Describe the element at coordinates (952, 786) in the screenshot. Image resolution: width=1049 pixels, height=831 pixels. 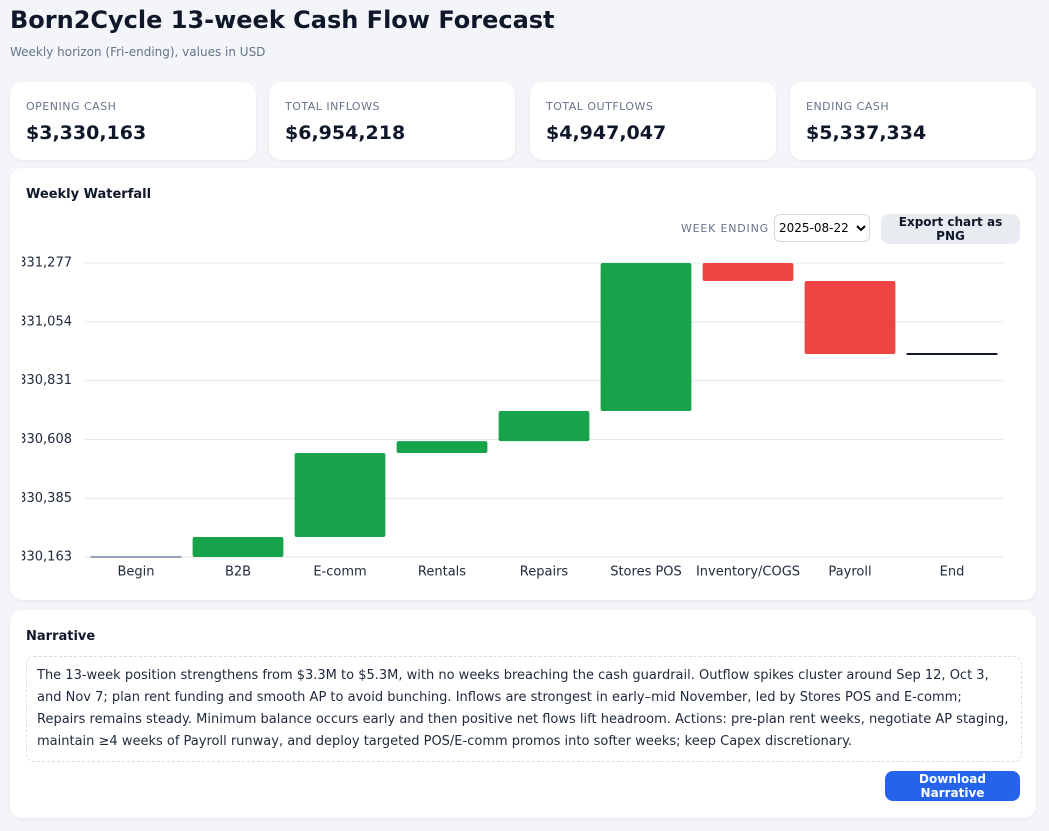
I see `download-button: Download Narrative` at that location.